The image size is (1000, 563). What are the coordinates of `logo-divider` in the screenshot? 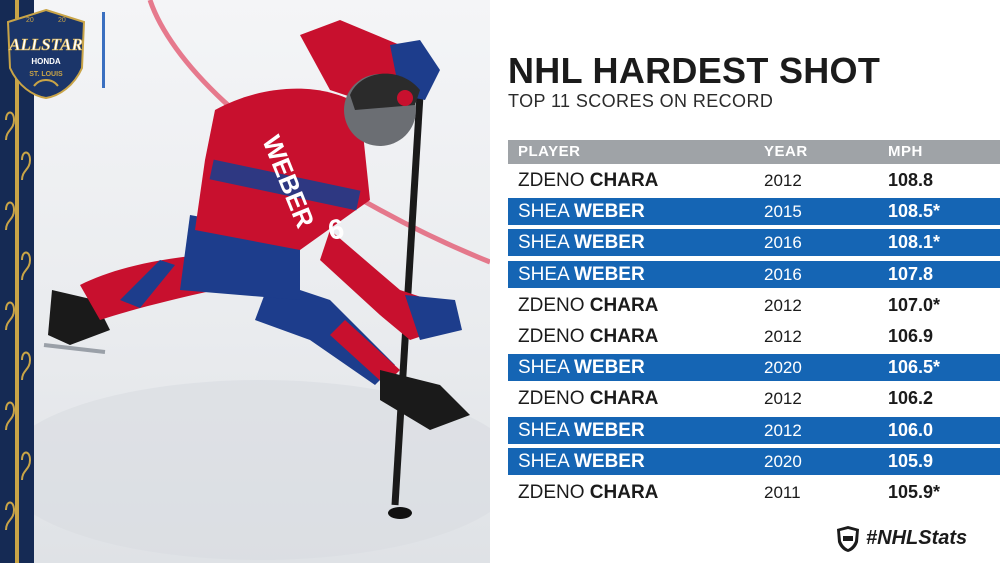 It's located at (103, 50).